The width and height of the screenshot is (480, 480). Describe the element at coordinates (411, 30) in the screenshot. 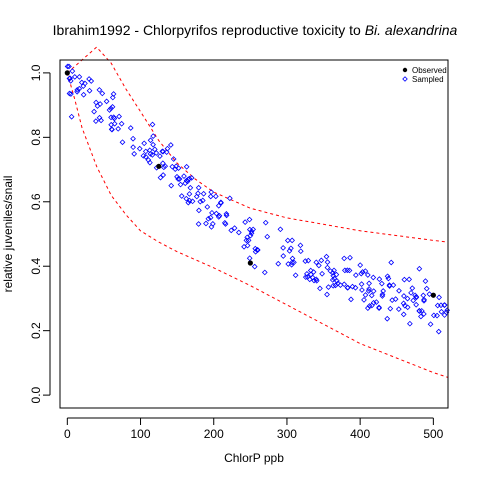

I see `chart-title-italic: Bi. alexandrina` at that location.